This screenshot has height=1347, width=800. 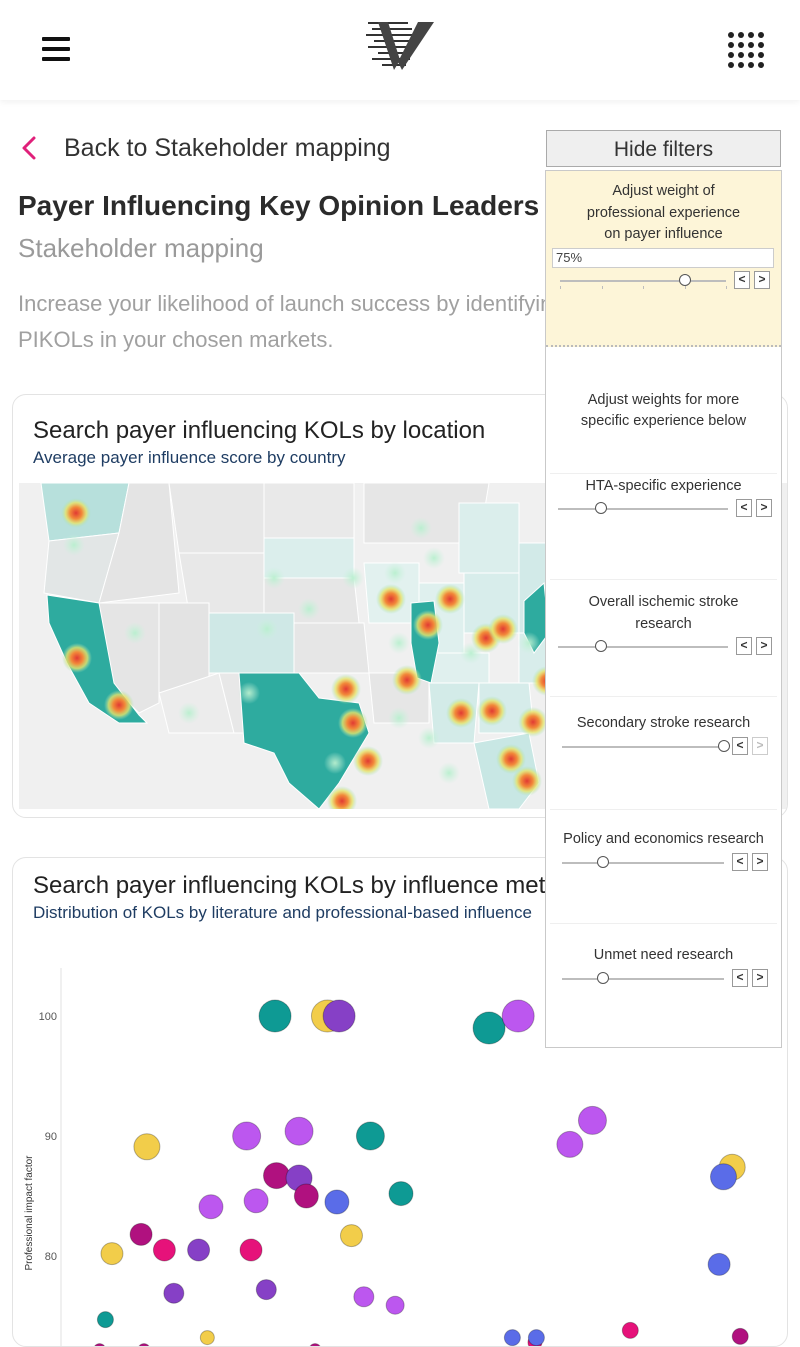 I want to click on back-to-stakeholder-mapping-link: Back to Stakeholder mapping, so click(x=204, y=148).